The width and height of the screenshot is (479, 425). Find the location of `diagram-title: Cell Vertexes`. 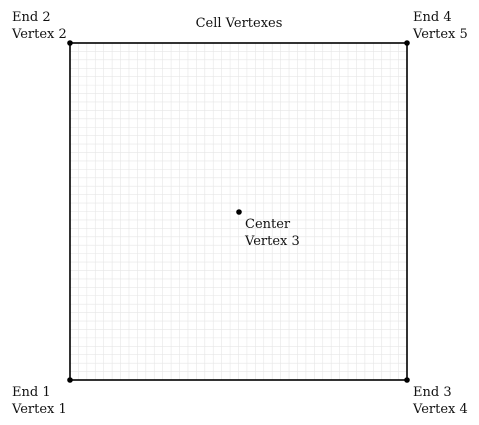

diagram-title: Cell Vertexes is located at coordinates (239, 23).